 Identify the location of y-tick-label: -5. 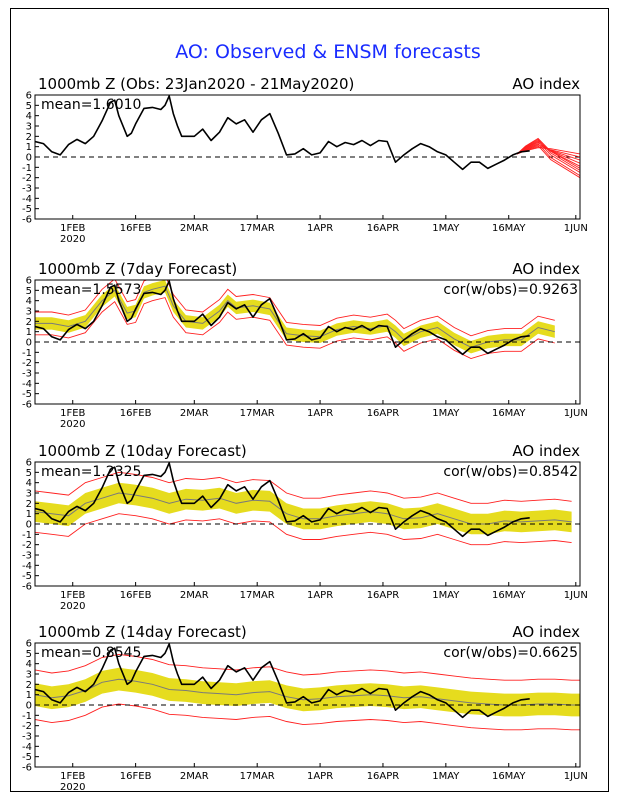
(27, 209).